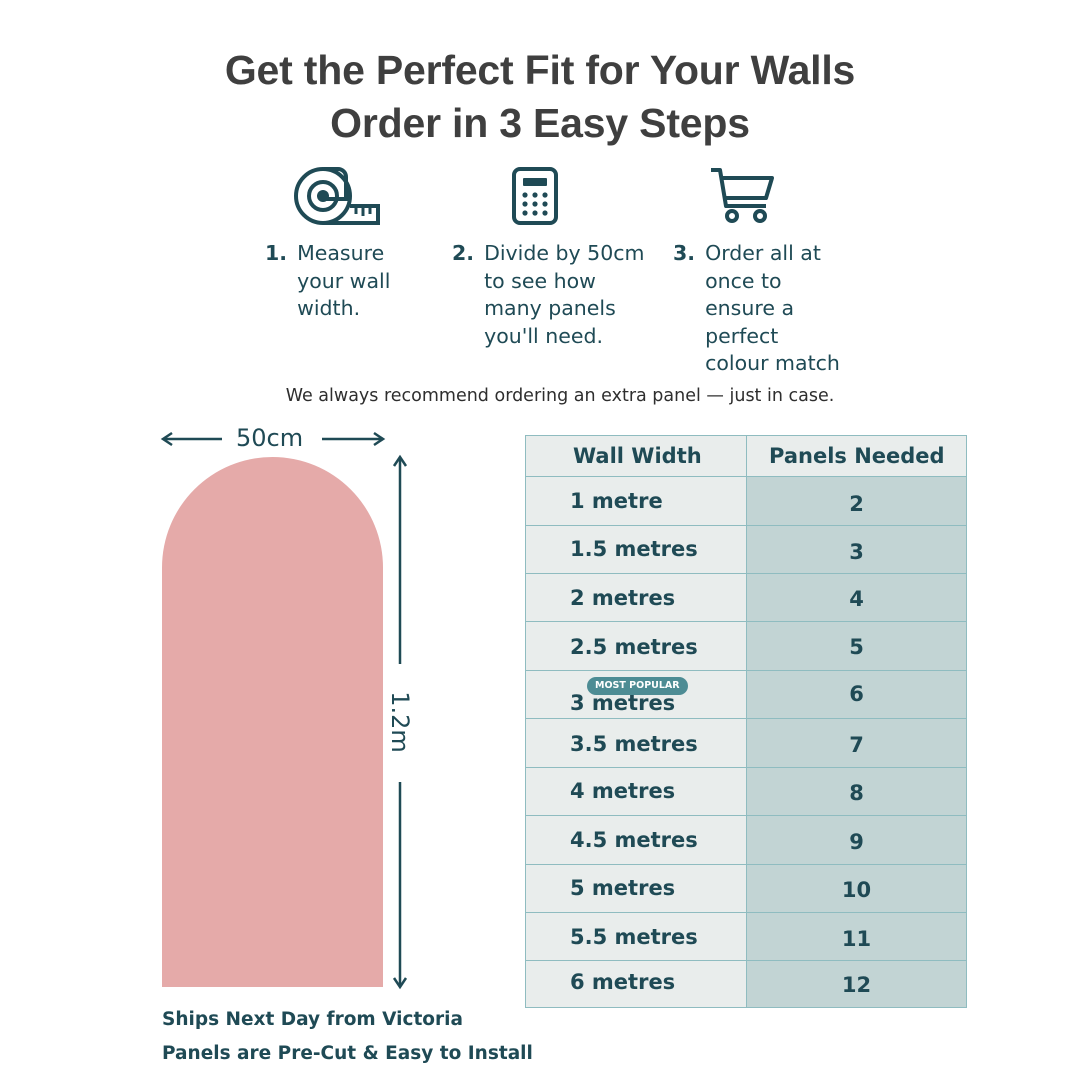 This screenshot has height=1080, width=1080. I want to click on step-text: Measure your wall width., so click(344, 280).